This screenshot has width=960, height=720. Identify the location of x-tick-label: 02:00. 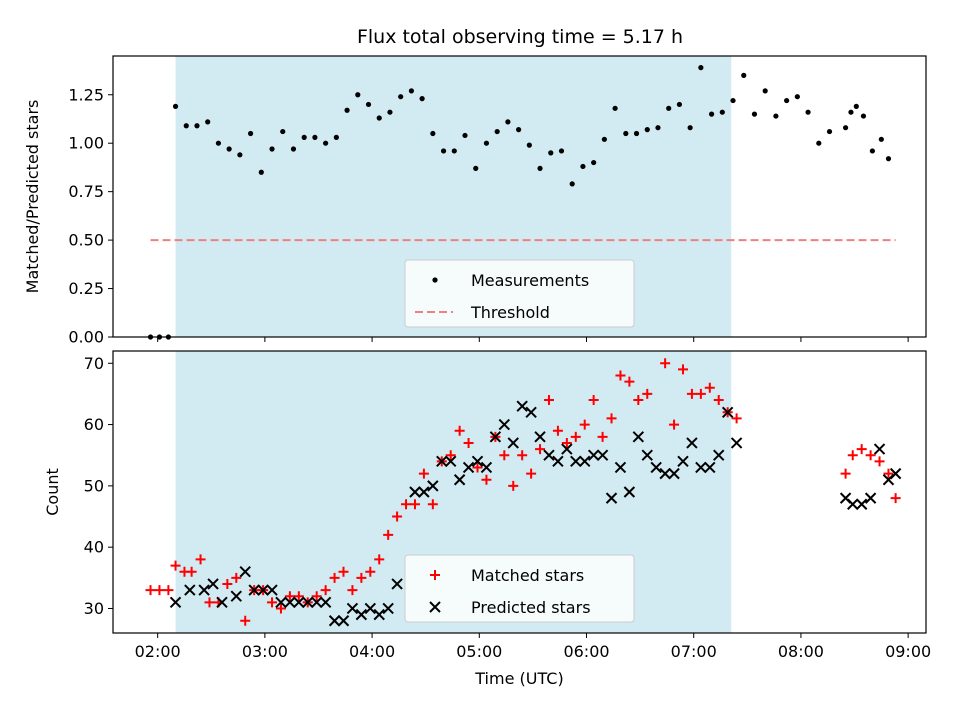
(158, 651).